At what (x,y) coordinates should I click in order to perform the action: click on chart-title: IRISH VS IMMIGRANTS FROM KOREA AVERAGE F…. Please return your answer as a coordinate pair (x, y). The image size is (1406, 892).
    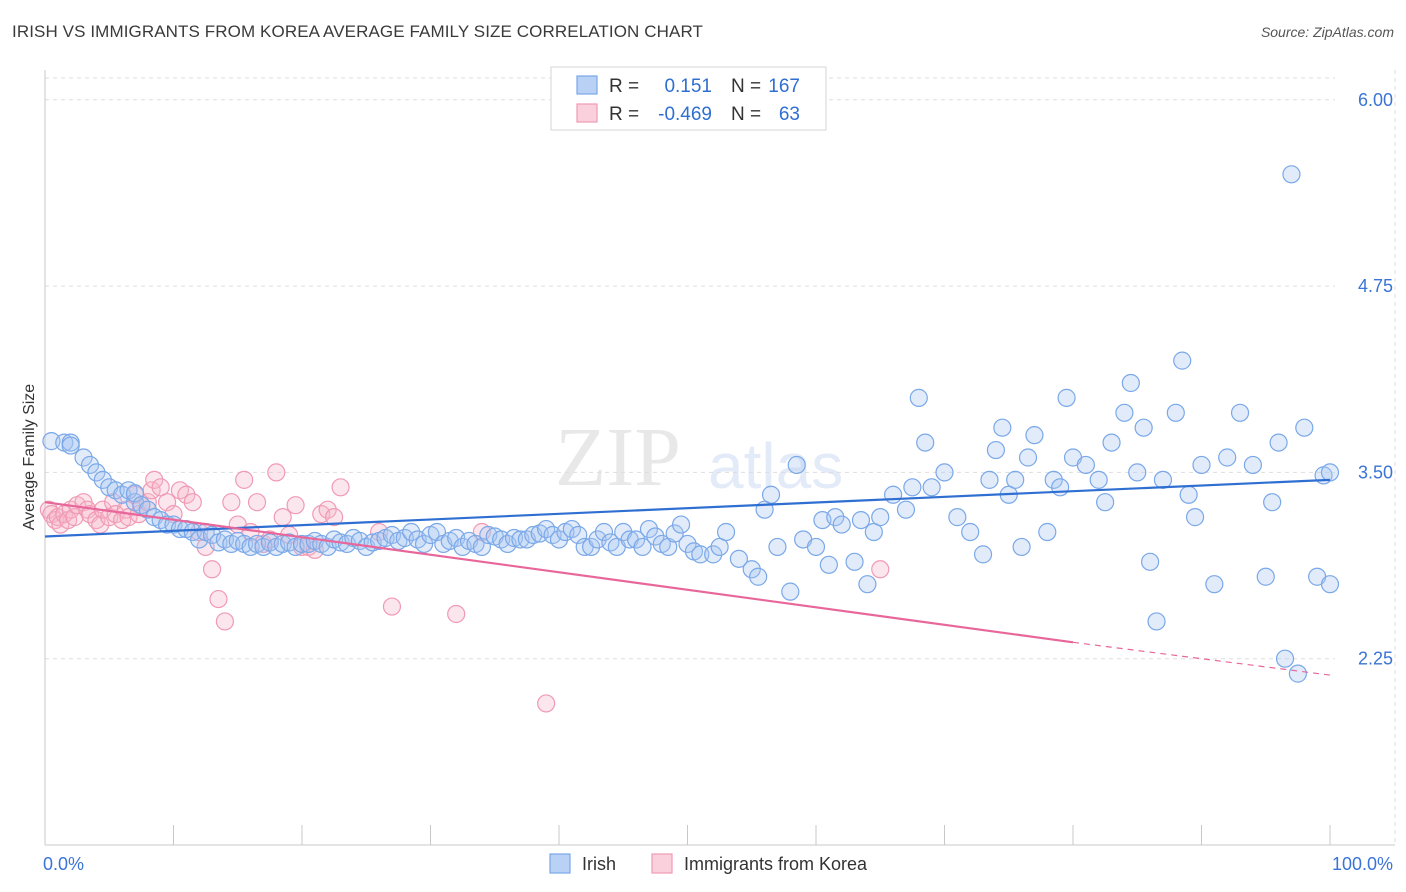
    Looking at the image, I should click on (358, 31).